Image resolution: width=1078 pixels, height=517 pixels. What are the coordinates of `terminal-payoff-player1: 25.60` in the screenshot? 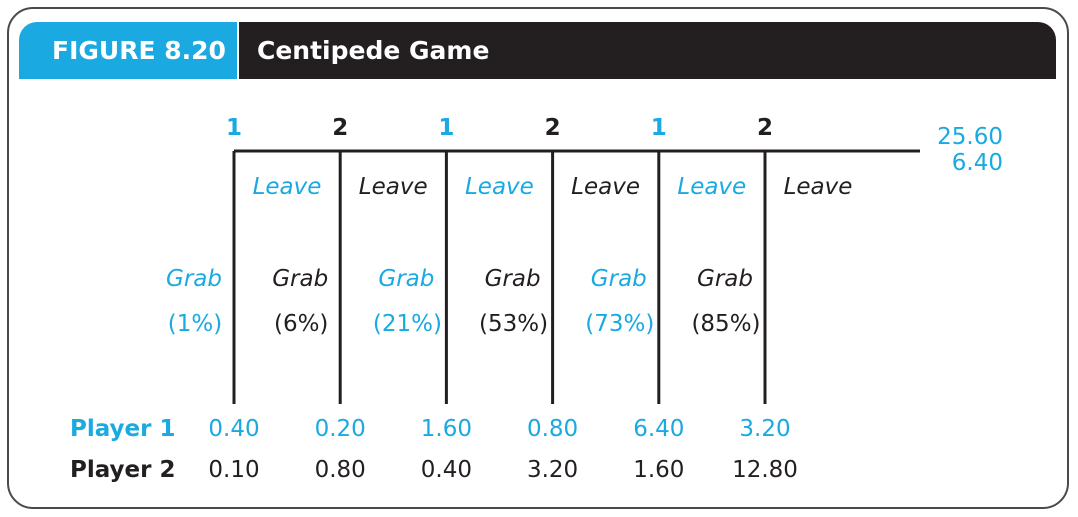 It's located at (970, 137).